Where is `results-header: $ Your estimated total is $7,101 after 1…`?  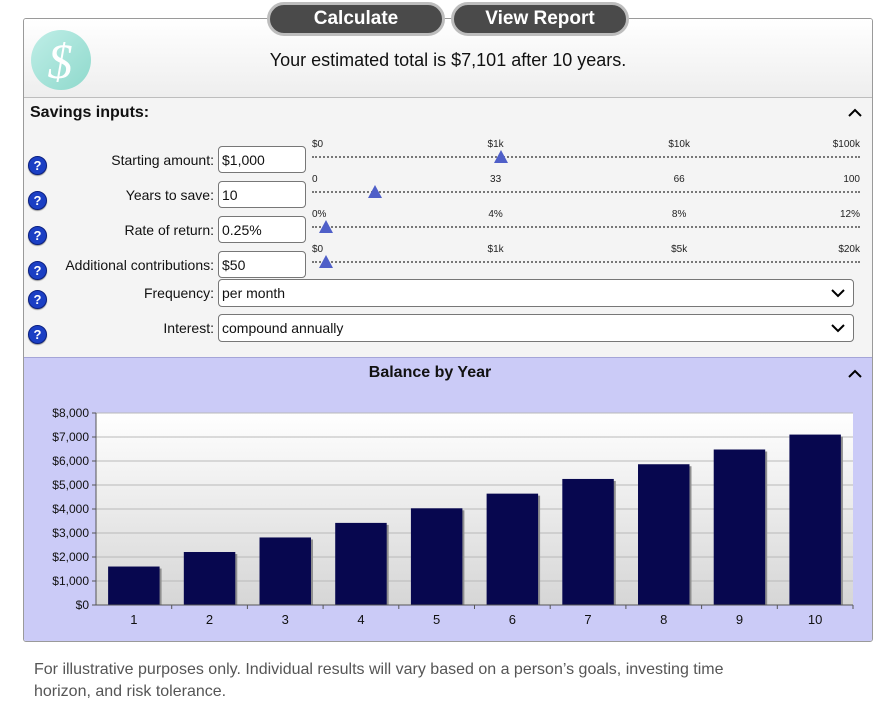
results-header: $ Your estimated total is $7,101 after 1… is located at coordinates (448, 58).